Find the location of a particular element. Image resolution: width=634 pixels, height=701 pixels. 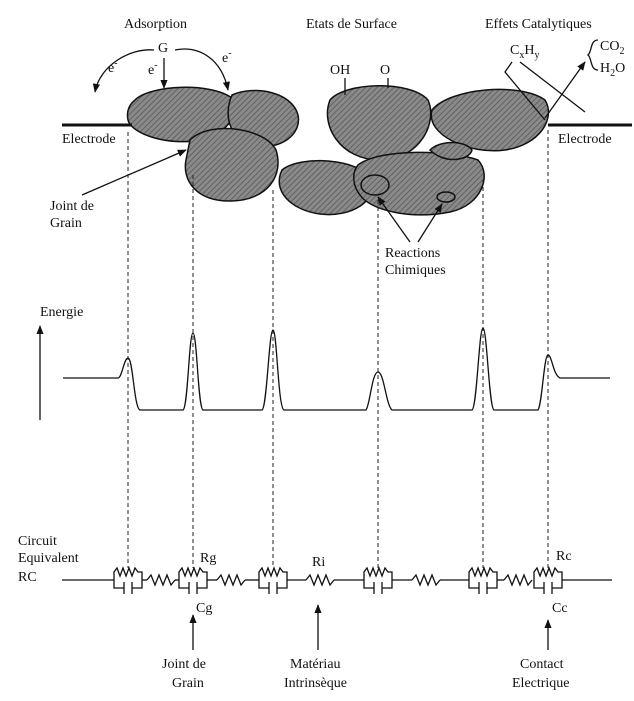

header-label: Etats de Surface is located at coordinates (351, 24).